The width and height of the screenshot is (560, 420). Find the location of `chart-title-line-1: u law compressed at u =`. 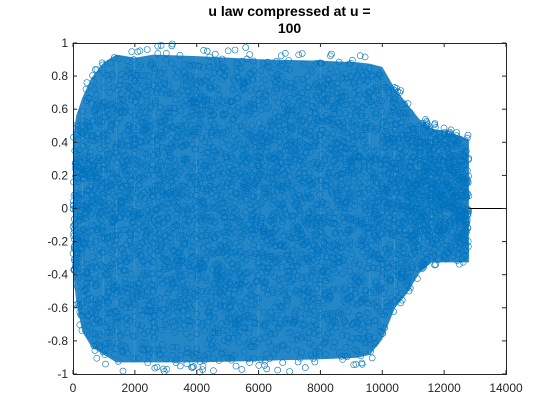

chart-title-line-1: u law compressed at u = is located at coordinates (289, 11).